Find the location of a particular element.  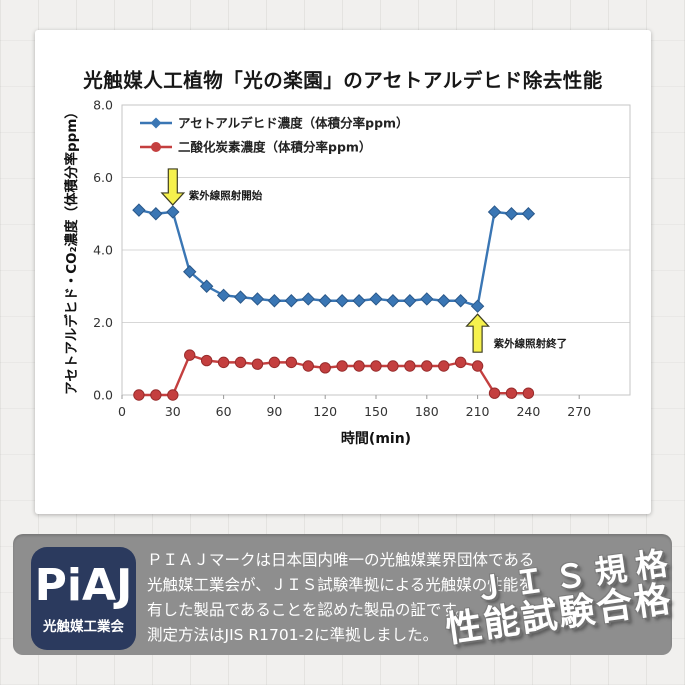

piaj-logo: PiAJ 光触媒工業会 is located at coordinates (83, 598).